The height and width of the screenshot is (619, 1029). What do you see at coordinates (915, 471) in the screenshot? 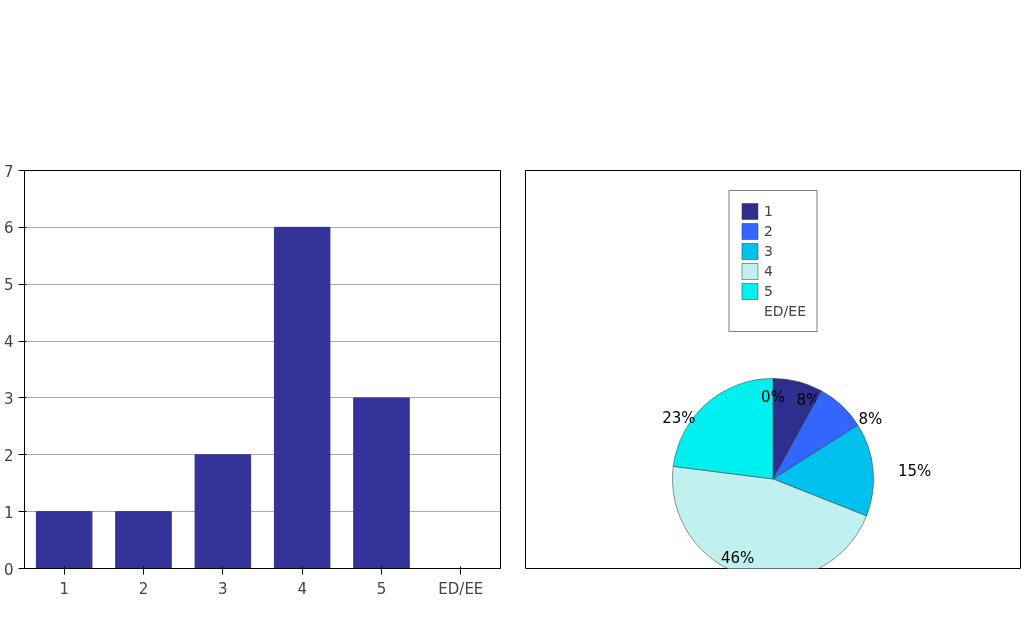
I see `data-label: 15%` at bounding box center [915, 471].